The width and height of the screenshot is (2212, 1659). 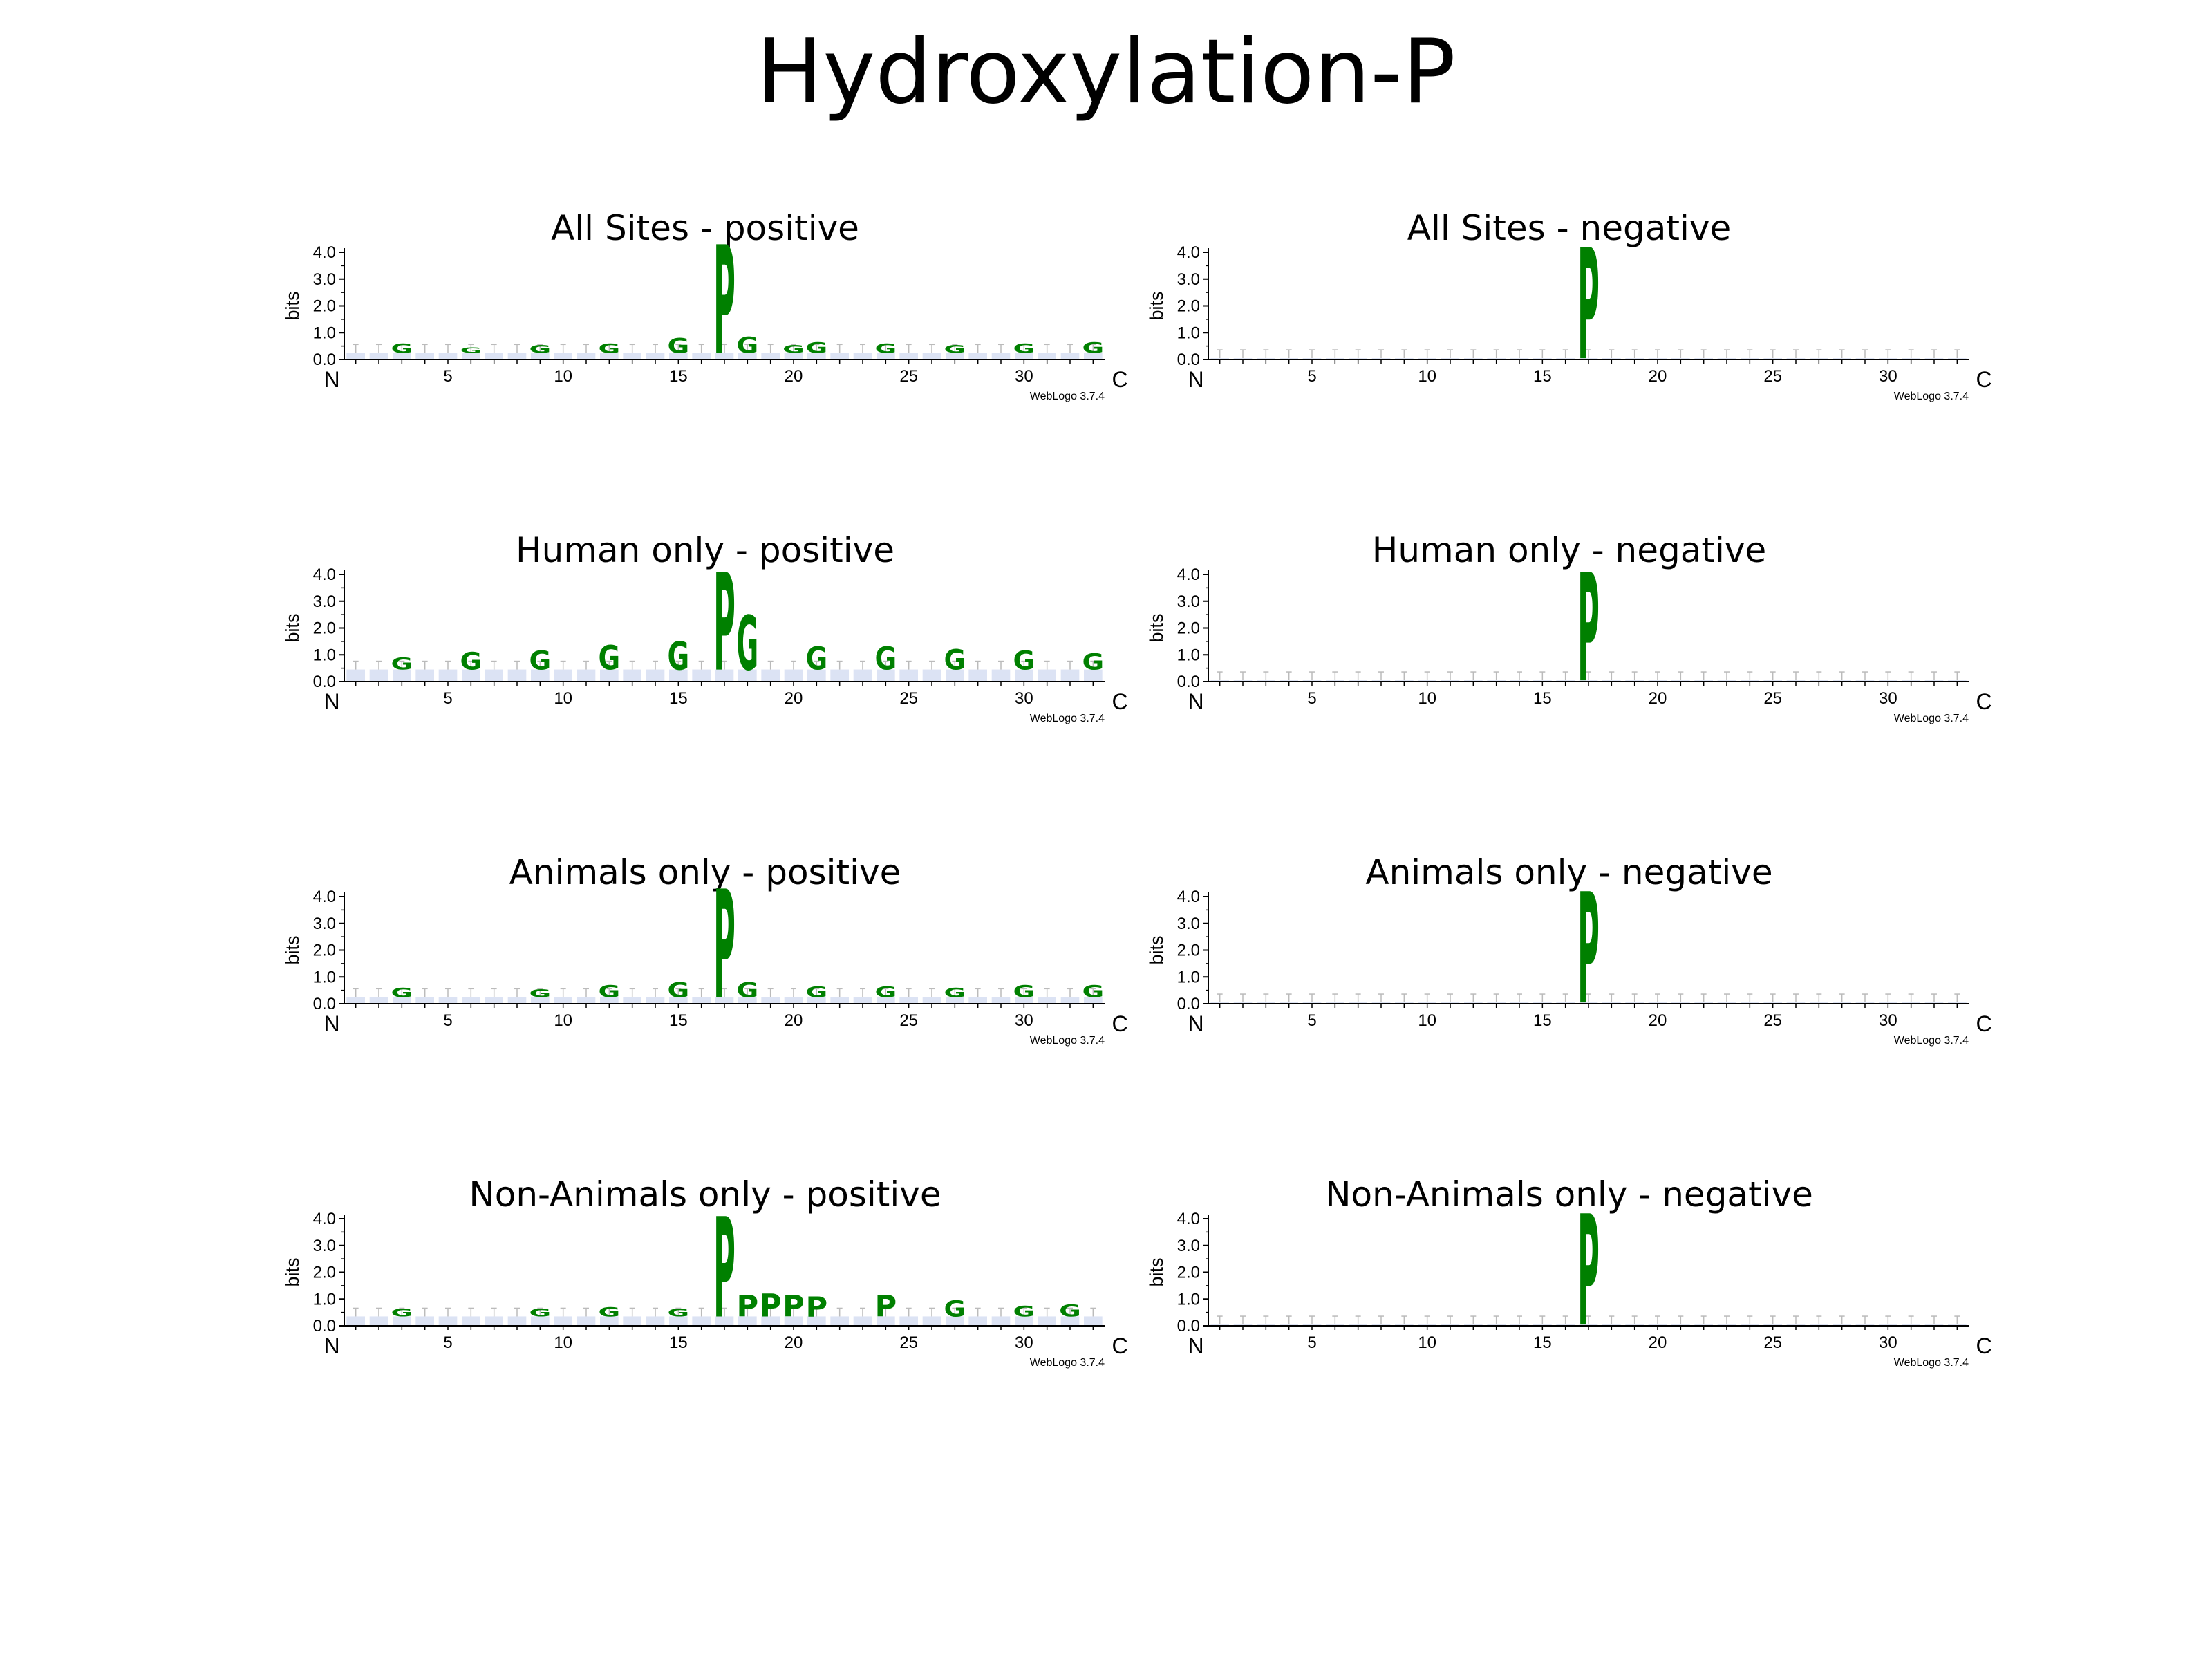 What do you see at coordinates (324, 602) in the screenshot?
I see `y-tick-label: 3.0` at bounding box center [324, 602].